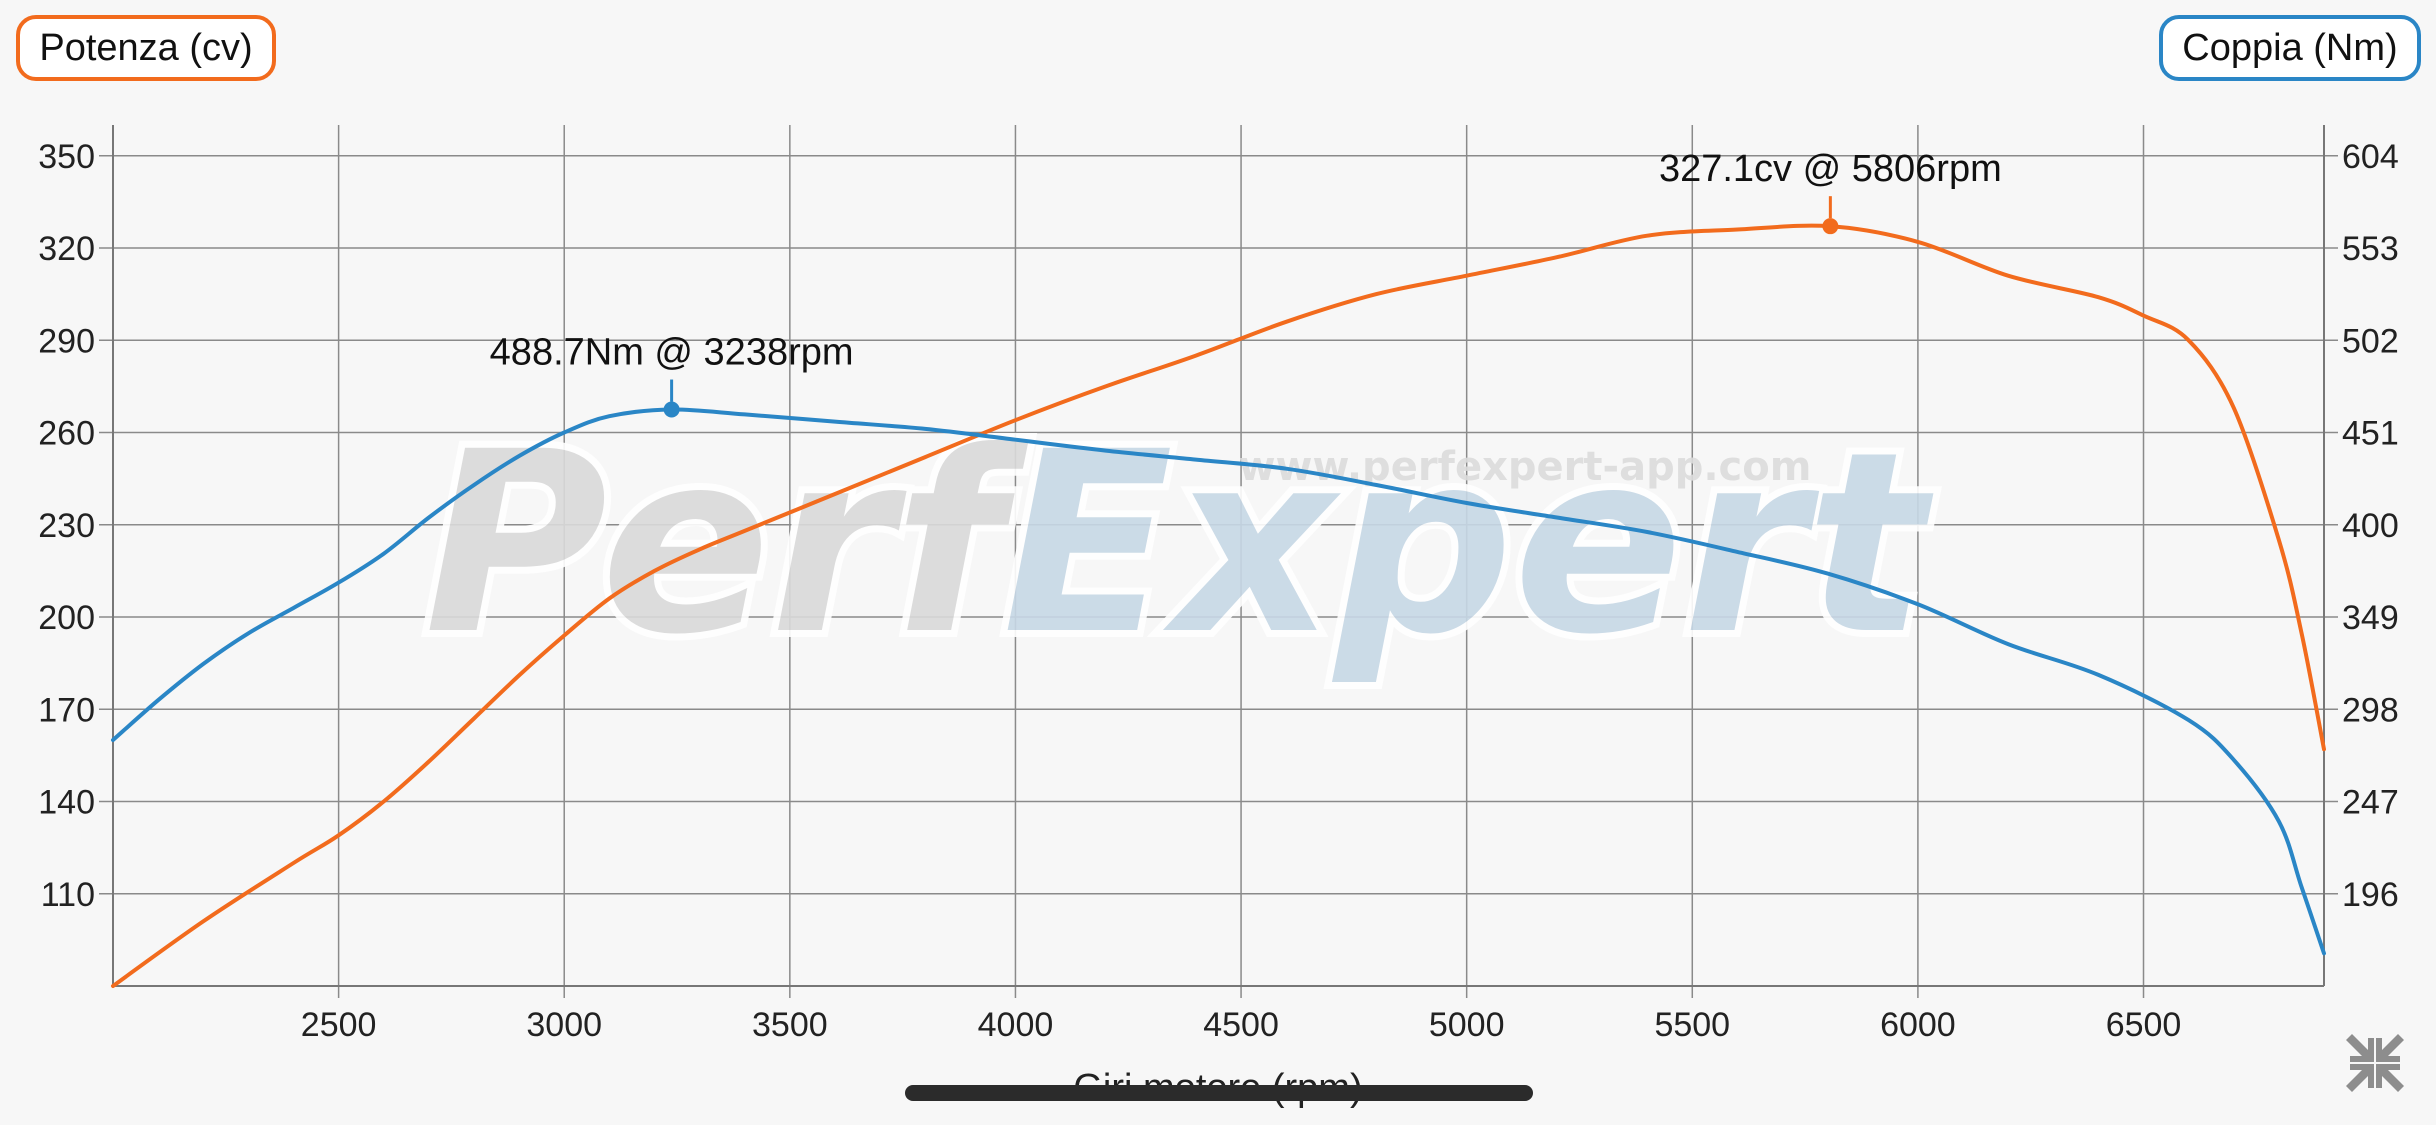 The width and height of the screenshot is (2436, 1125). What do you see at coordinates (66, 618) in the screenshot?
I see `y-left-tick-label: 200` at bounding box center [66, 618].